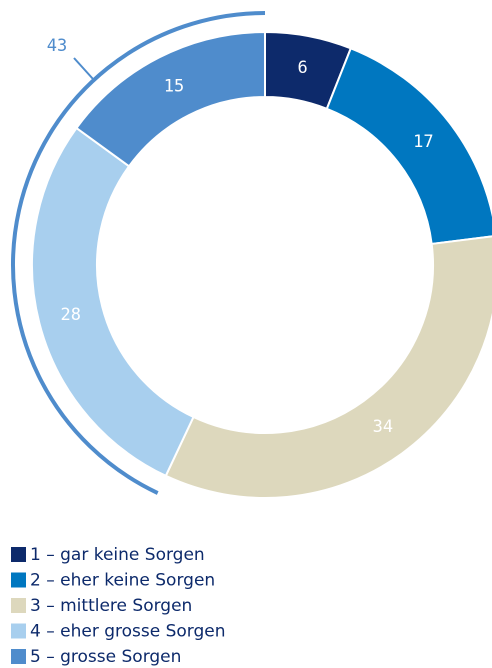 The image size is (492, 668). What do you see at coordinates (383, 427) in the screenshot?
I see `segment-label: 34` at bounding box center [383, 427].